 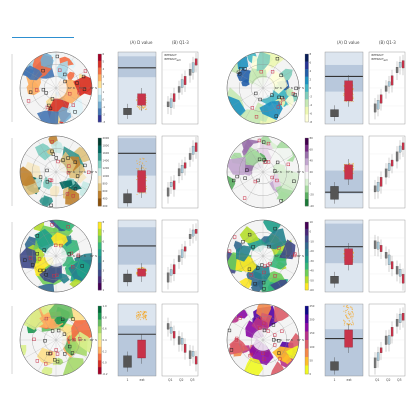 I want to click on colorbar-tick-label: 150, so click(x=312, y=333).